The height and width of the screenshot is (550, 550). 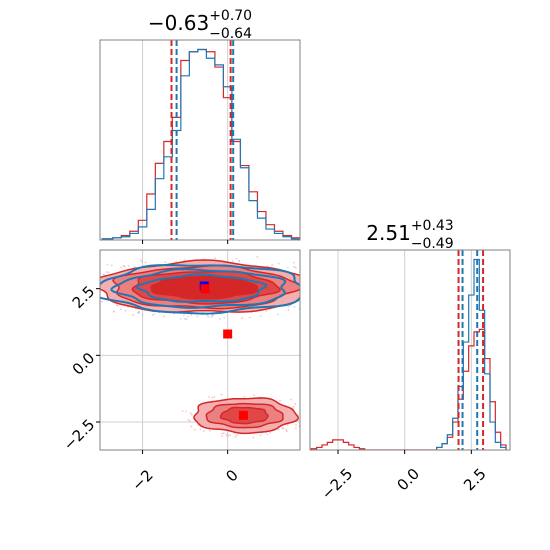 I want to click on x-tick-label: −2.5, so click(x=337, y=484).